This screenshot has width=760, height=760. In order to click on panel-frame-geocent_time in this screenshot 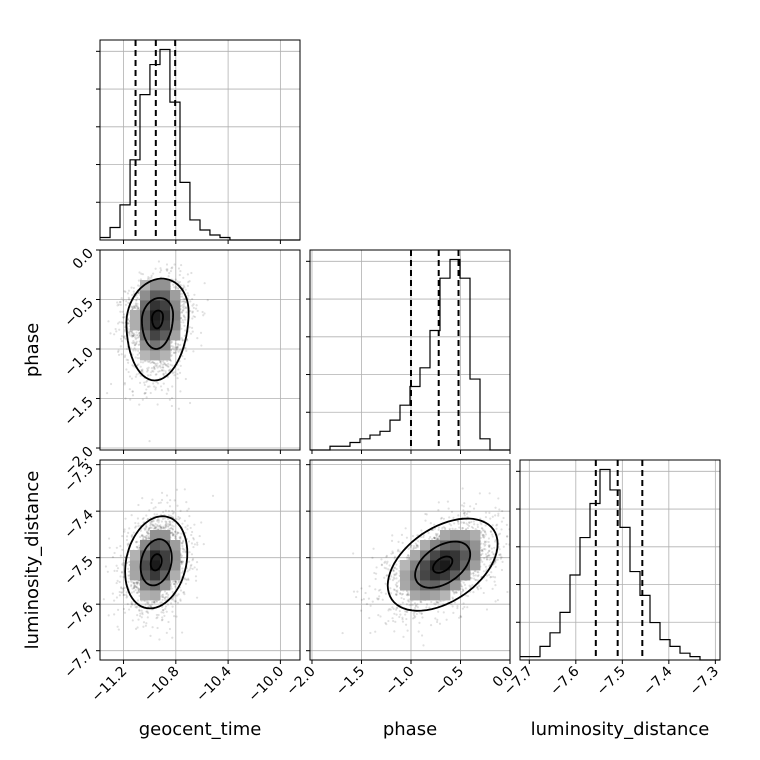, I will do `click(200, 140)`.